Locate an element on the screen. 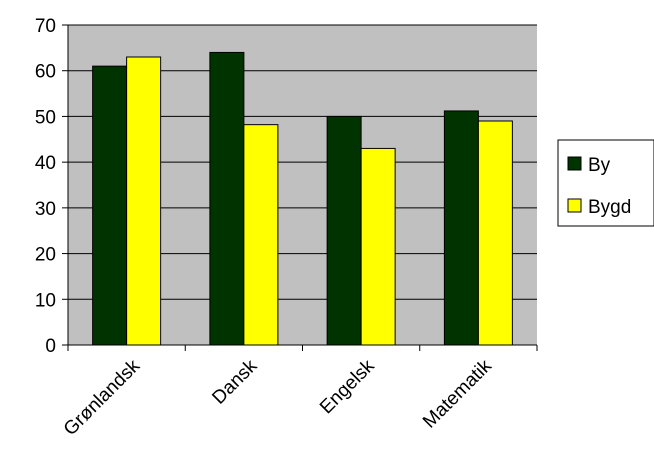  y-tick-label: 60 is located at coordinates (45, 72).